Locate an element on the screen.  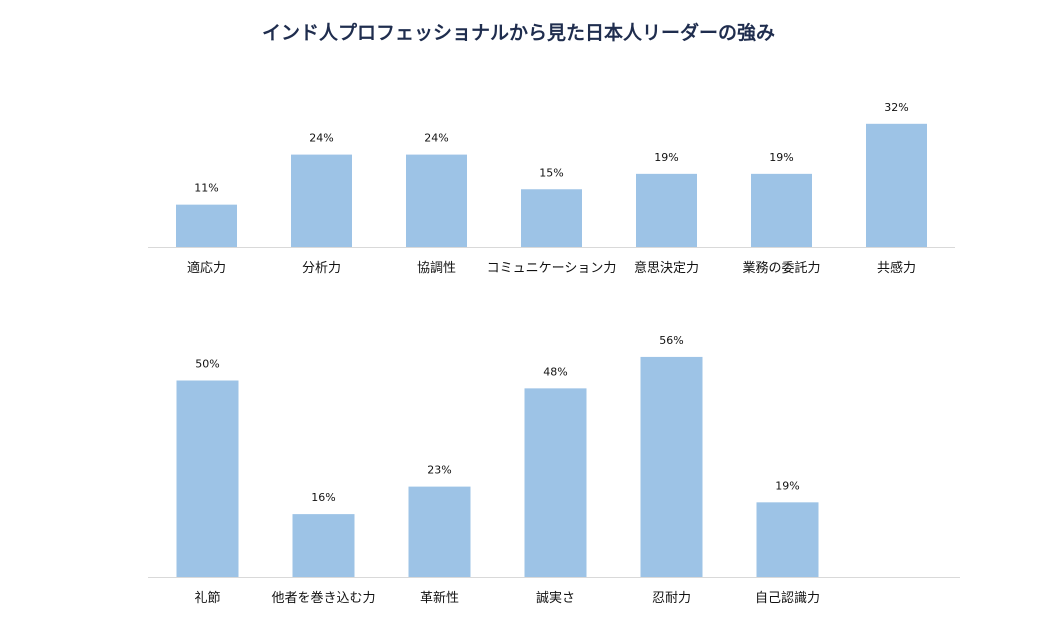
data-label: 23% is located at coordinates (439, 470).